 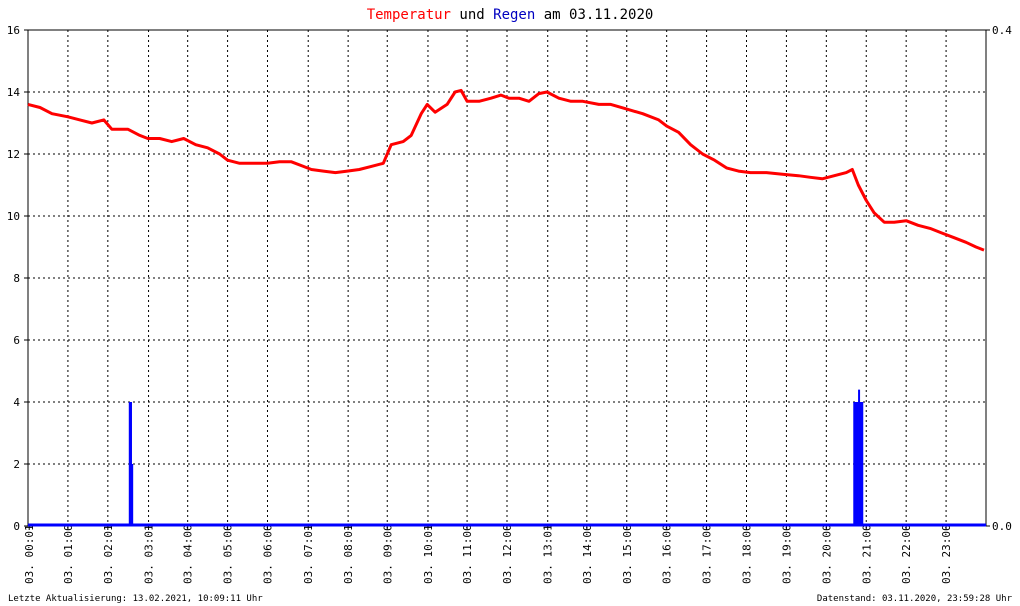 I want to click on y-tick-label: 6, so click(x=16, y=340).